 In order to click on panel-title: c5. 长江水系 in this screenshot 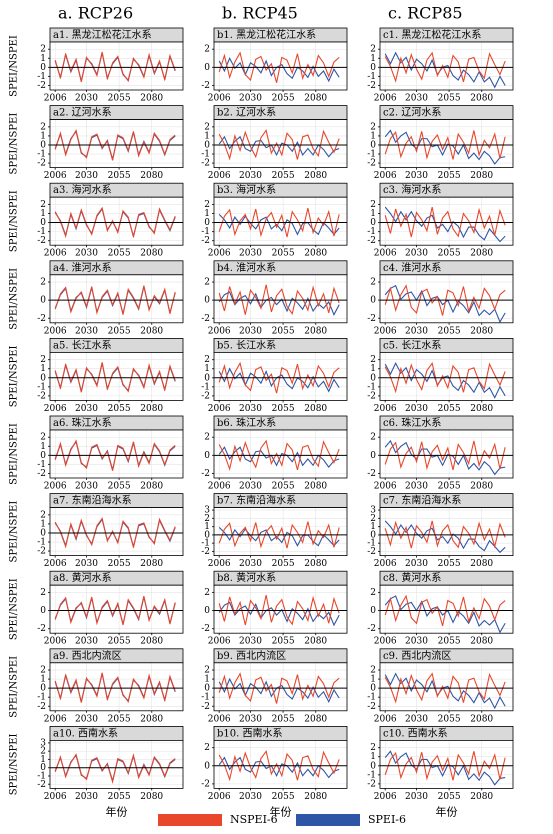, I will do `click(412, 345)`.